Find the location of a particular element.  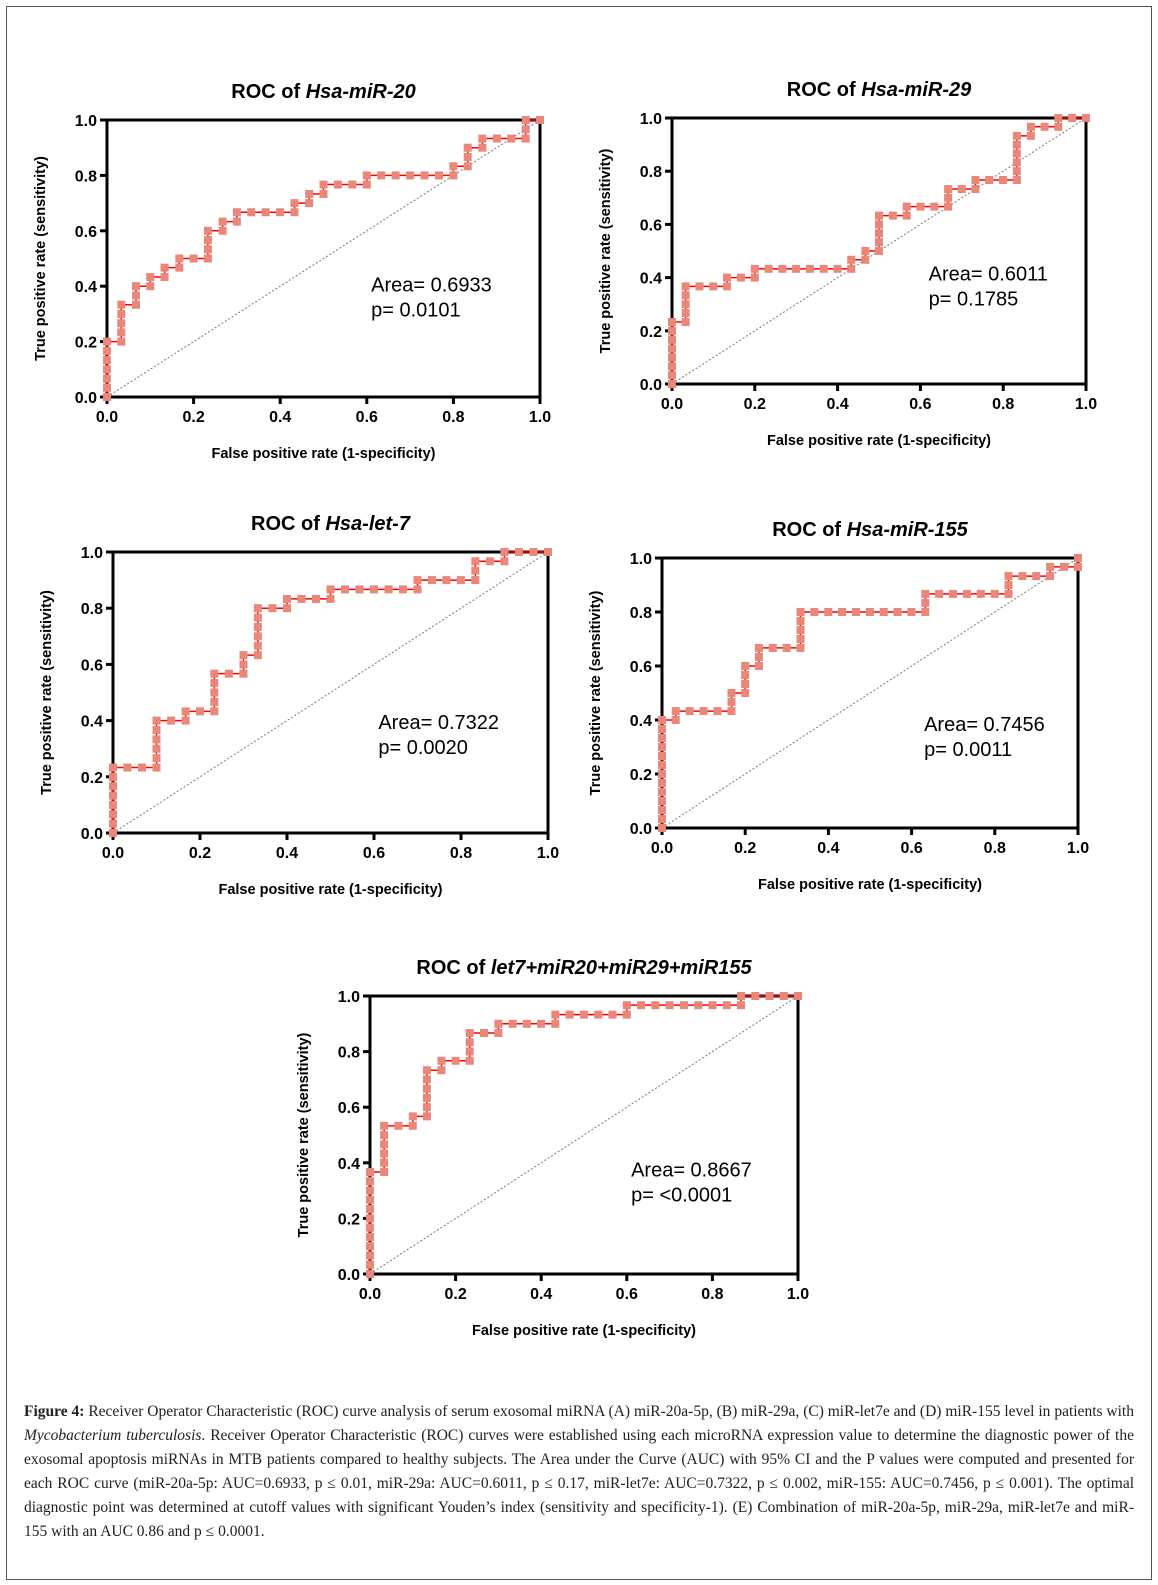

x-tick-label: 0.6 is located at coordinates (627, 1294).